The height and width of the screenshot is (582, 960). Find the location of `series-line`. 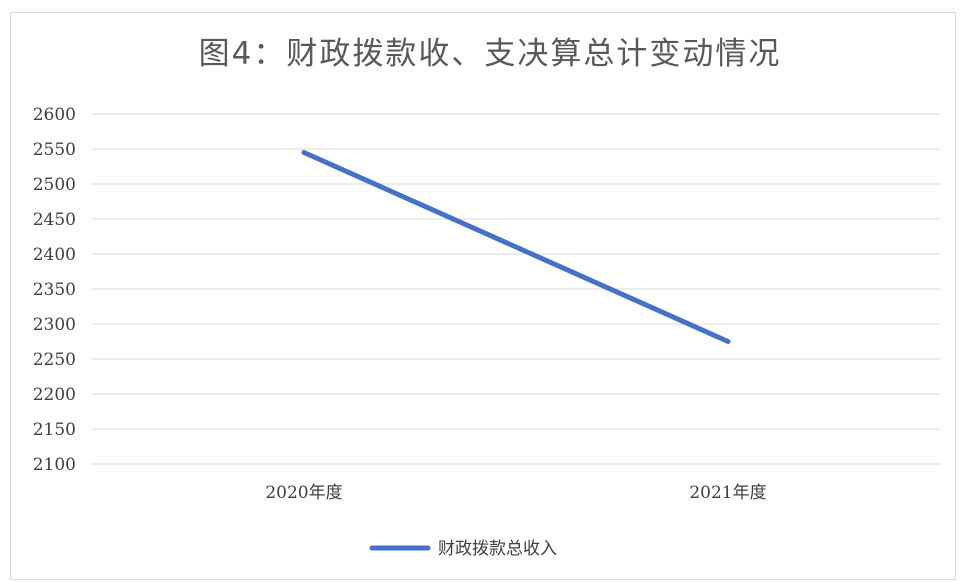

series-line is located at coordinates (516, 247).